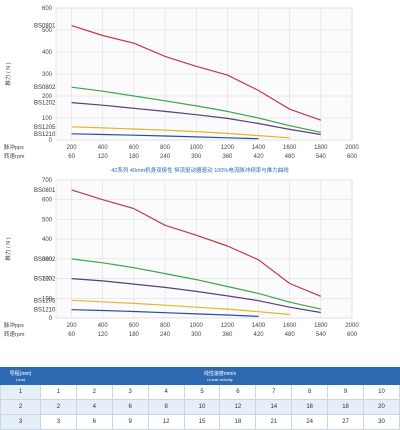  I want to click on series-line-bs1210, so click(165, 136).